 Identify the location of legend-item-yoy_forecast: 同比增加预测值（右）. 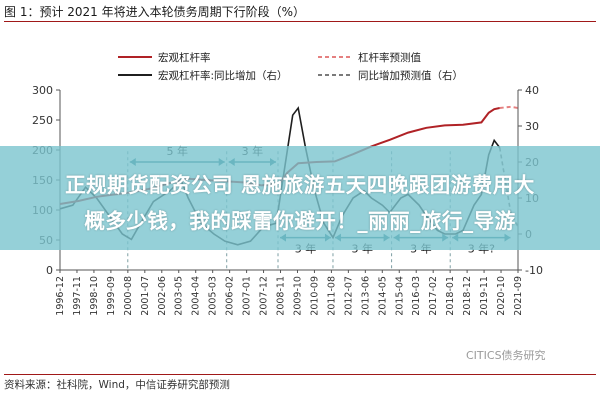
(390, 75).